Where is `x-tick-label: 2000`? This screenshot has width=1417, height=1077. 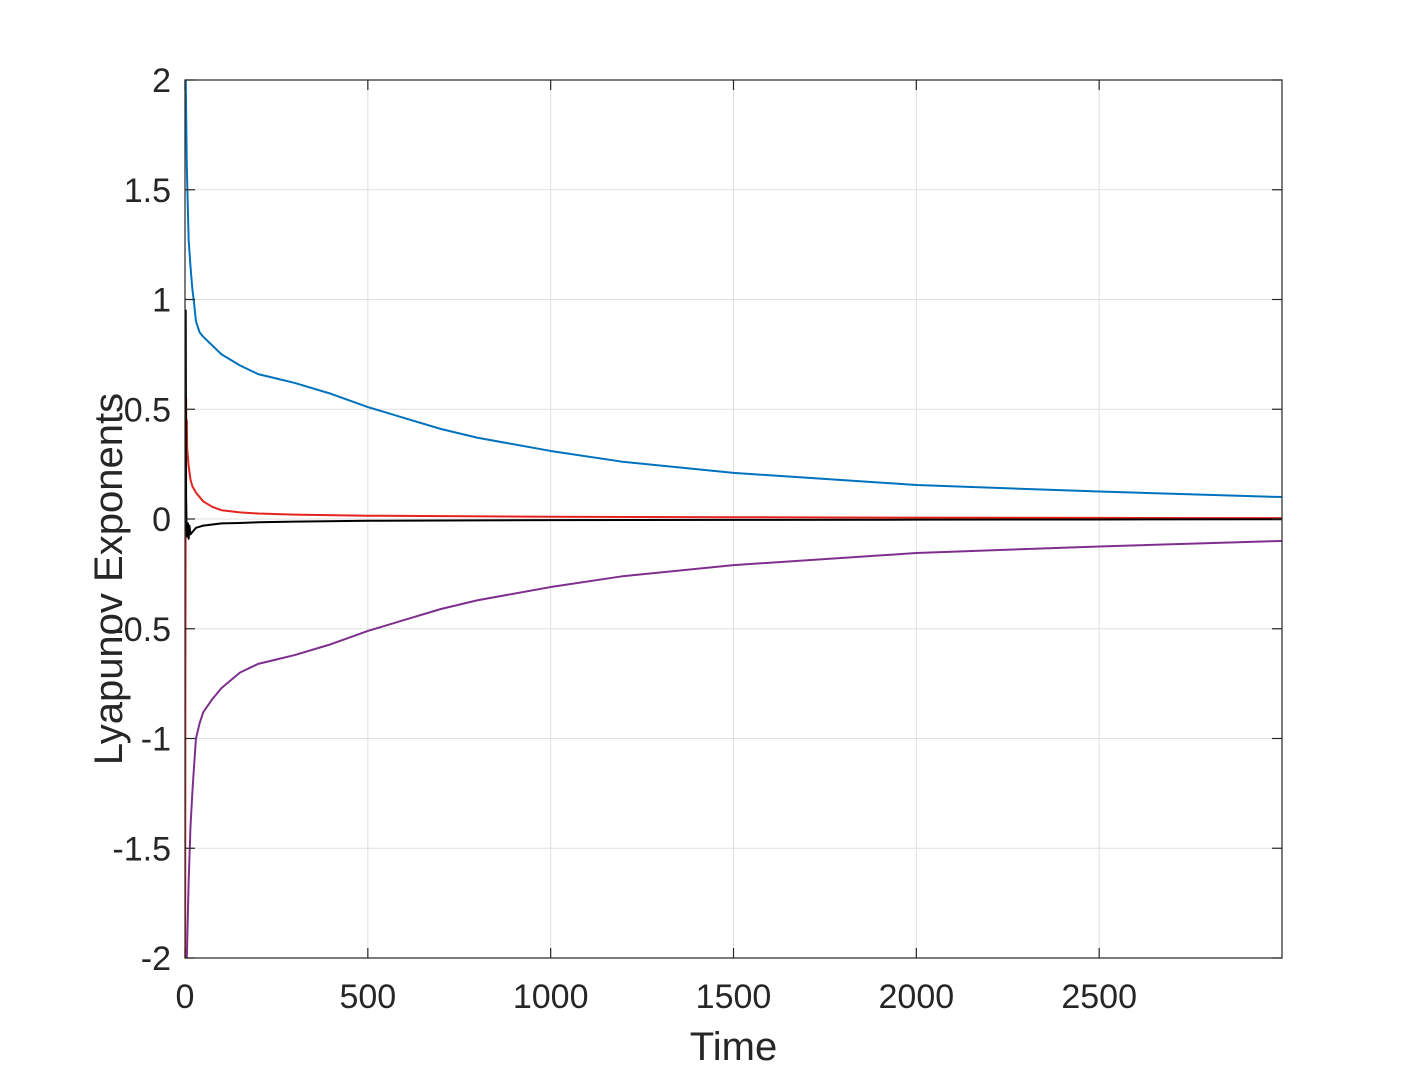
x-tick-label: 2000 is located at coordinates (917, 997).